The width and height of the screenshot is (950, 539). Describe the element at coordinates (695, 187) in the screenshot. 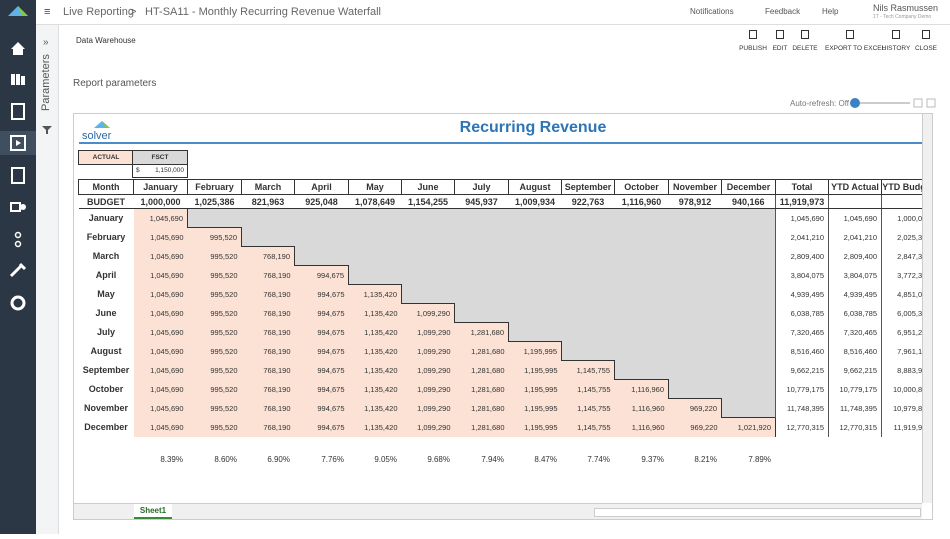

I see `header-cell: November` at that location.